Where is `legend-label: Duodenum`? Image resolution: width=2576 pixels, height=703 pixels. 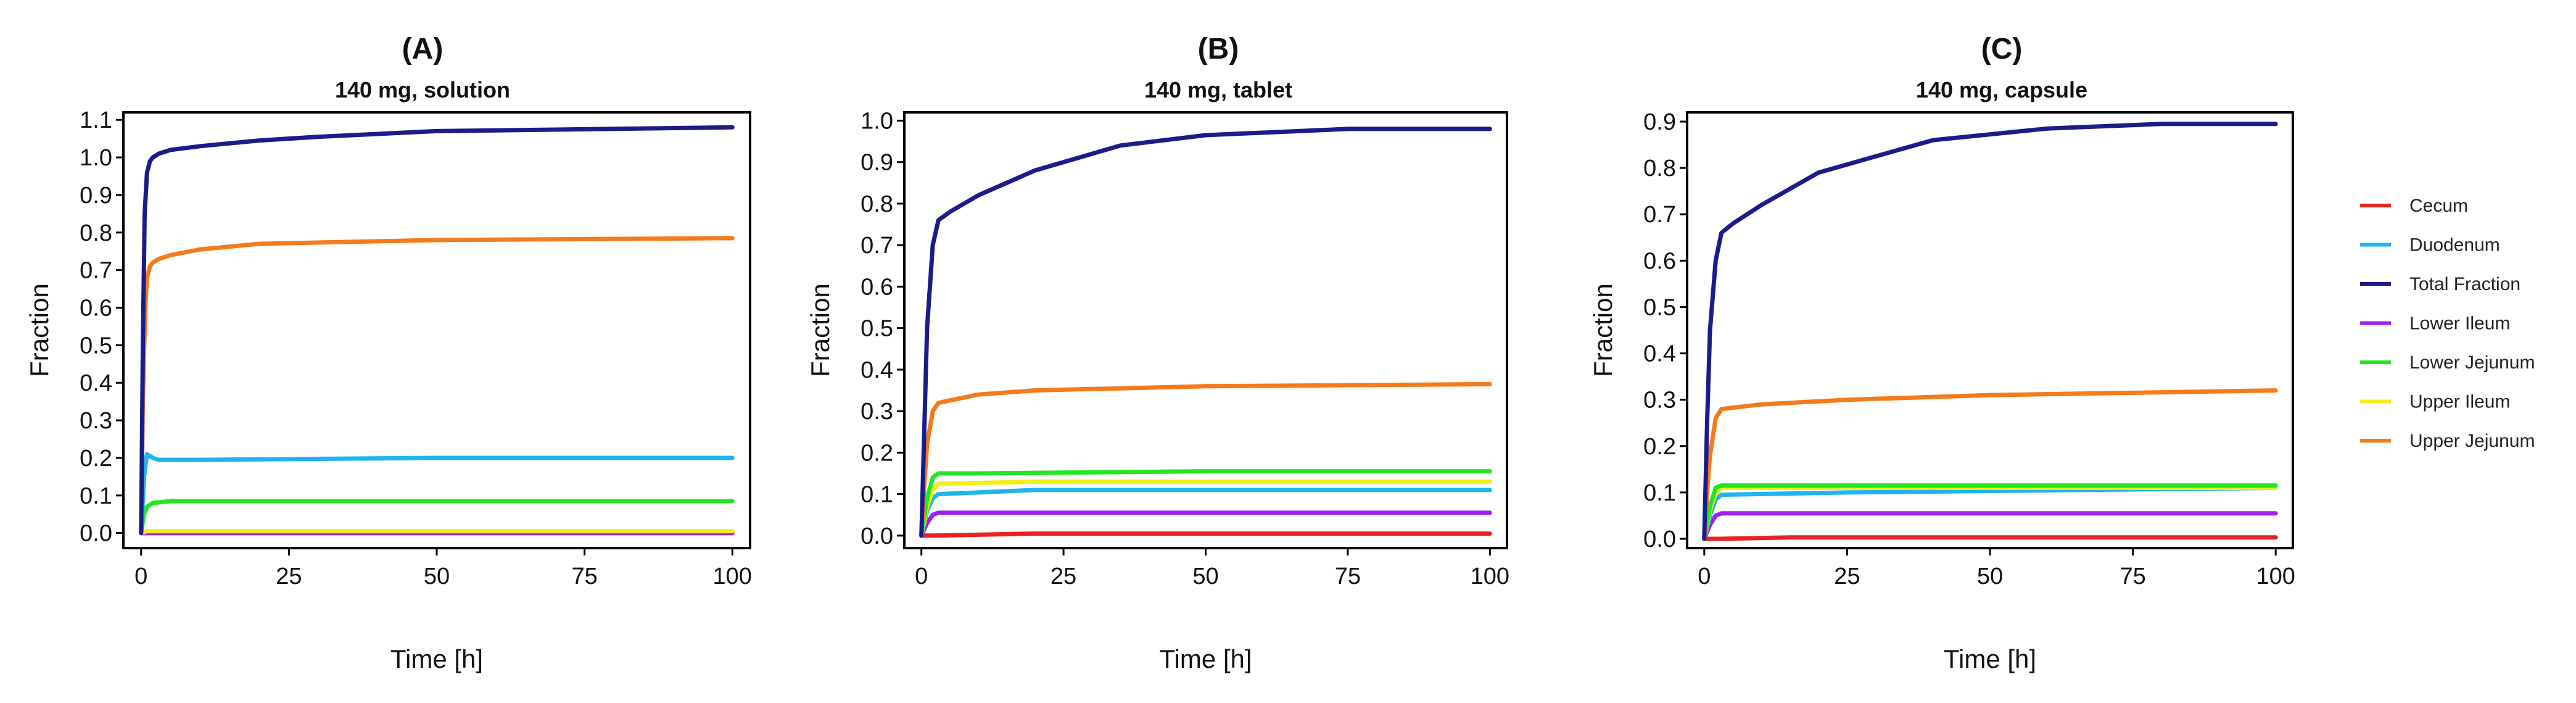 legend-label: Duodenum is located at coordinates (2454, 245).